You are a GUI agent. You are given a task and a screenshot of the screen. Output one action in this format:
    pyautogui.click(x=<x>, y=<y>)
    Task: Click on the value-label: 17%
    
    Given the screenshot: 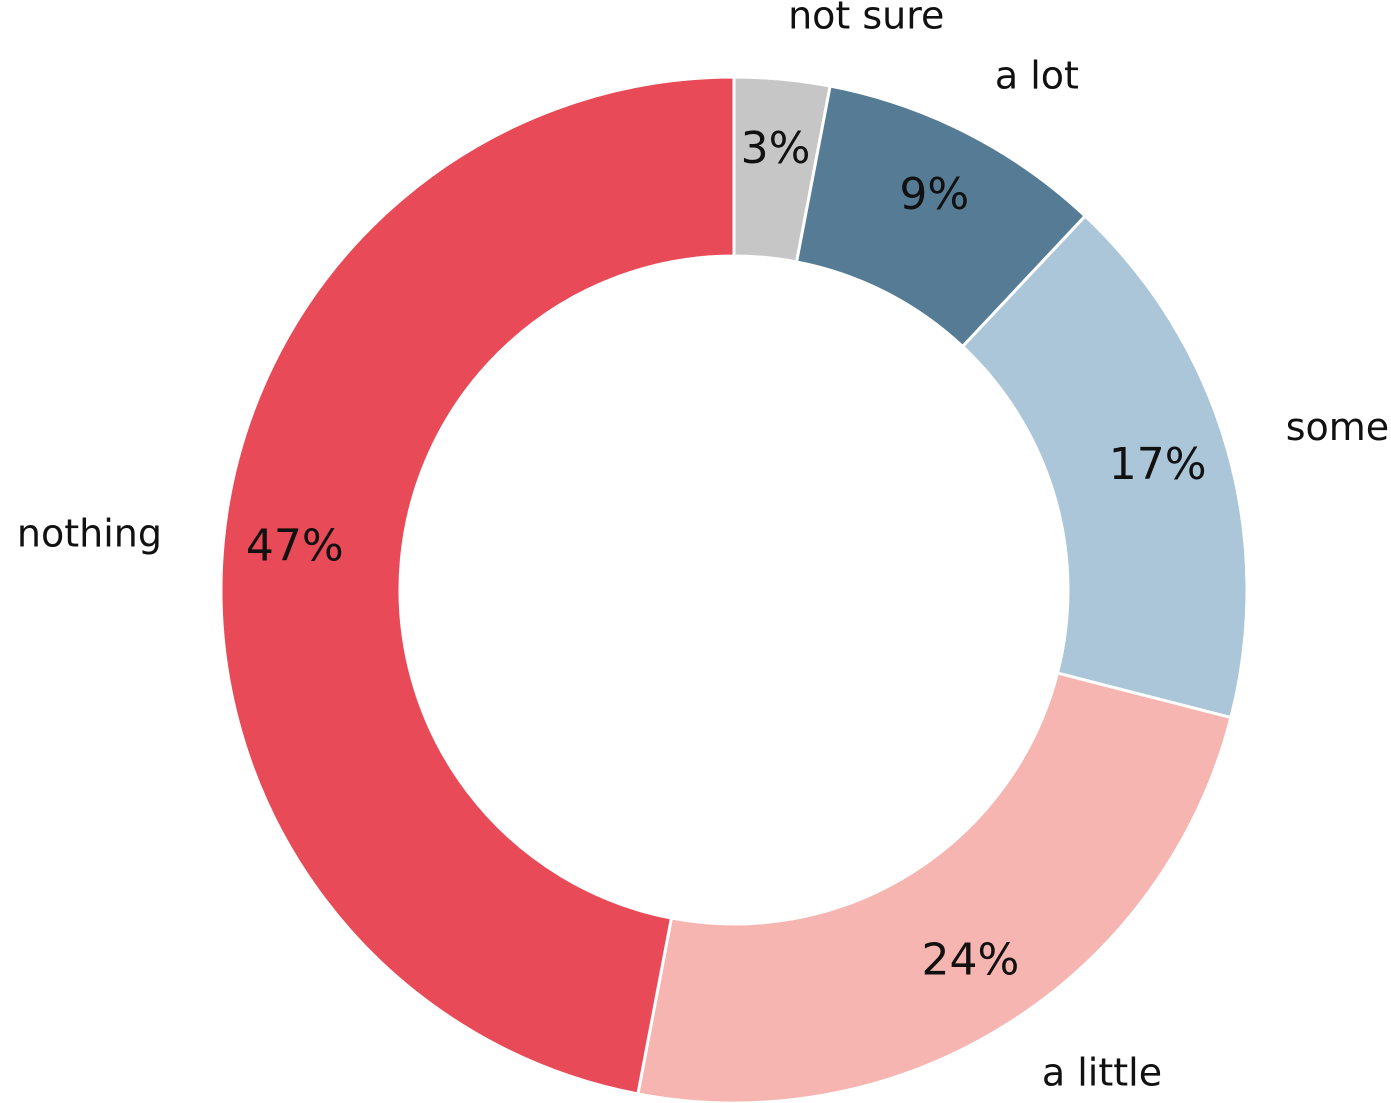 What is the action you would take?
    pyautogui.click(x=1158, y=464)
    